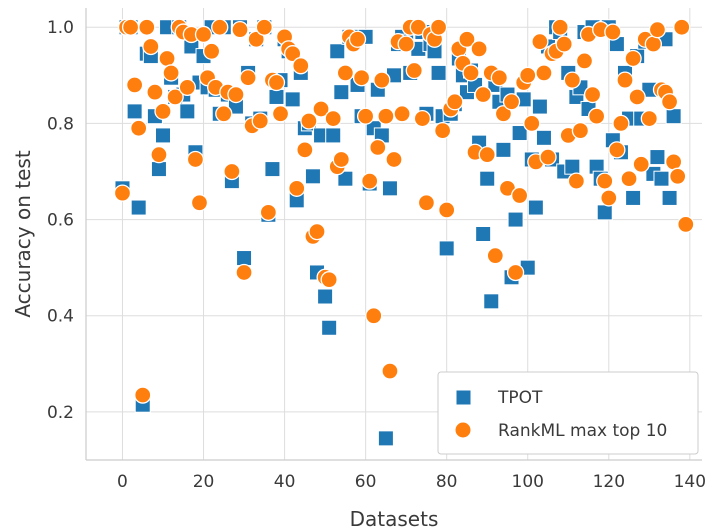 The width and height of the screenshot is (708, 528). What do you see at coordinates (285, 482) in the screenshot?
I see `x-tick-label: 40` at bounding box center [285, 482].